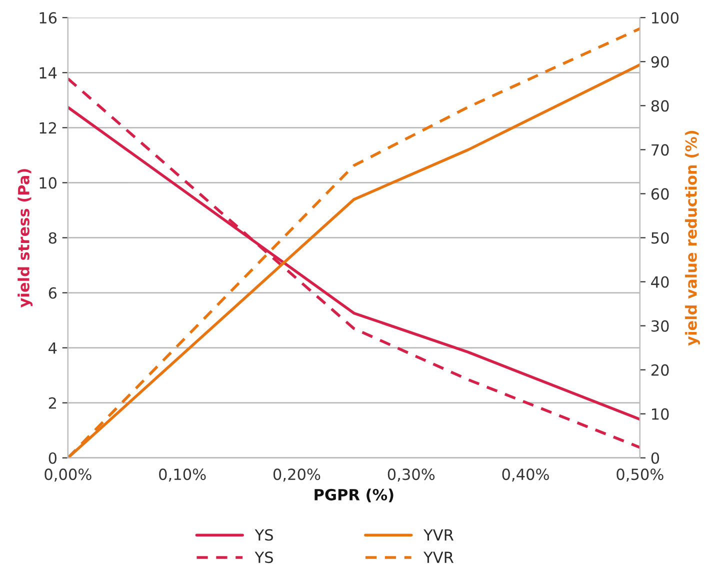 The height and width of the screenshot is (587, 715). Describe the element at coordinates (692, 238) in the screenshot. I see `y2-axis-title: yield value reduction (%)` at that location.